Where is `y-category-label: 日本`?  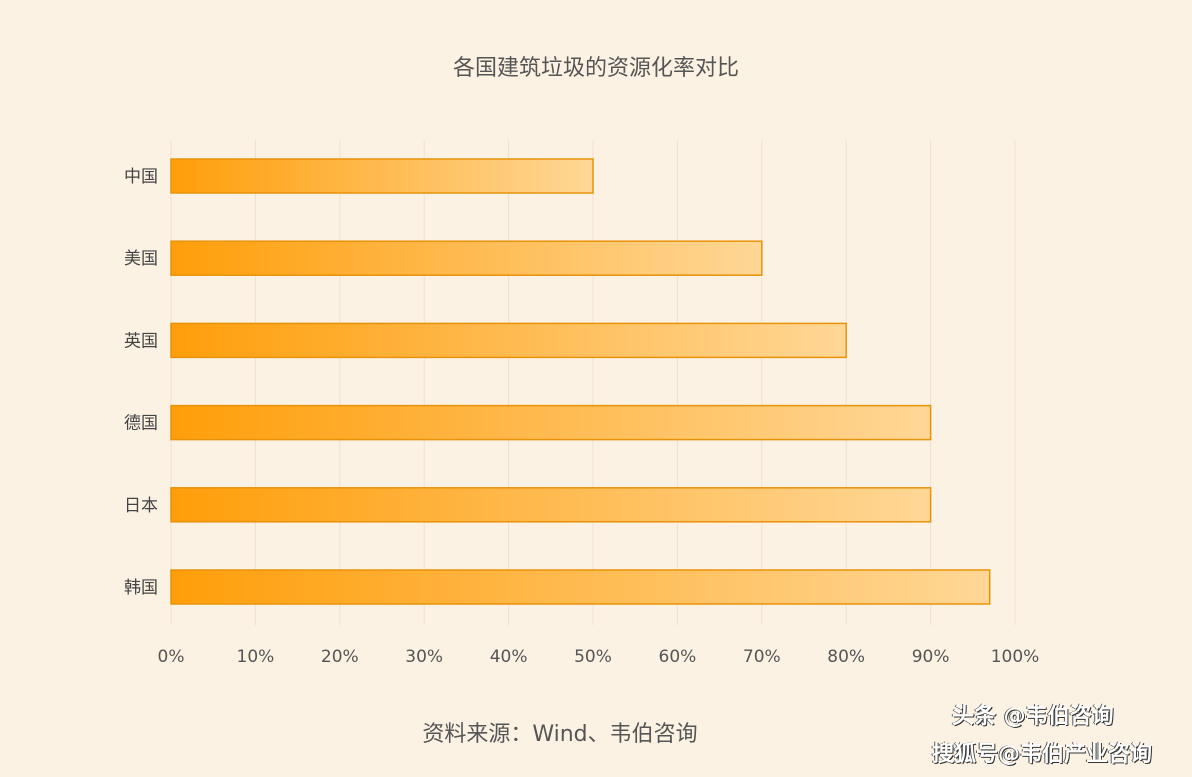 y-category-label: 日本 is located at coordinates (141, 506).